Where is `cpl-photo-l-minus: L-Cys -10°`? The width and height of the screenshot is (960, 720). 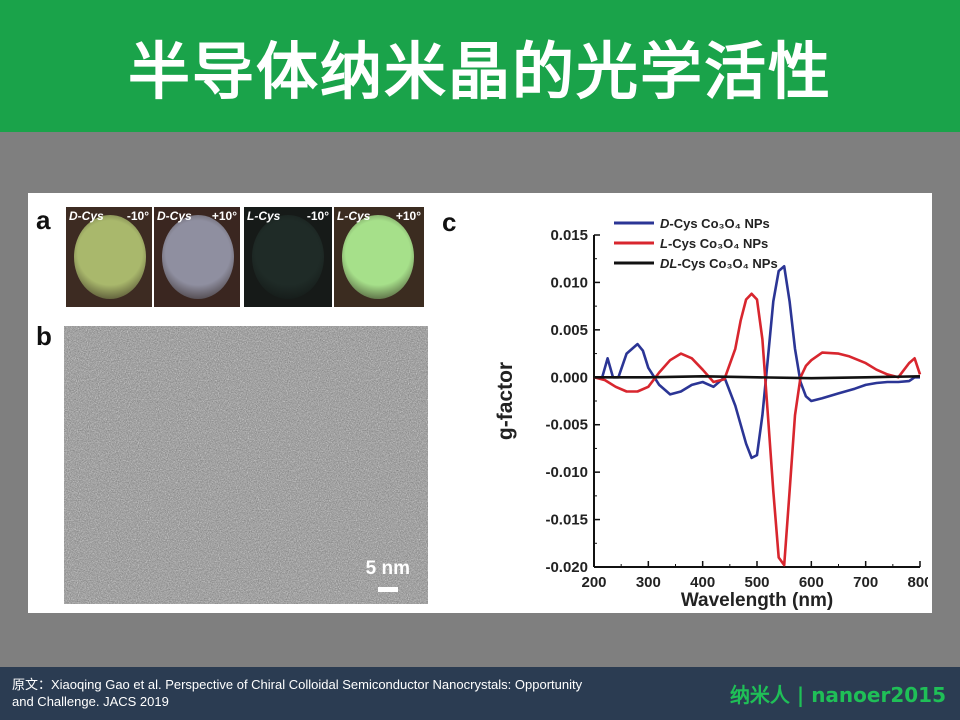
cpl-photo-l-minus: L-Cys -10° is located at coordinates (288, 257).